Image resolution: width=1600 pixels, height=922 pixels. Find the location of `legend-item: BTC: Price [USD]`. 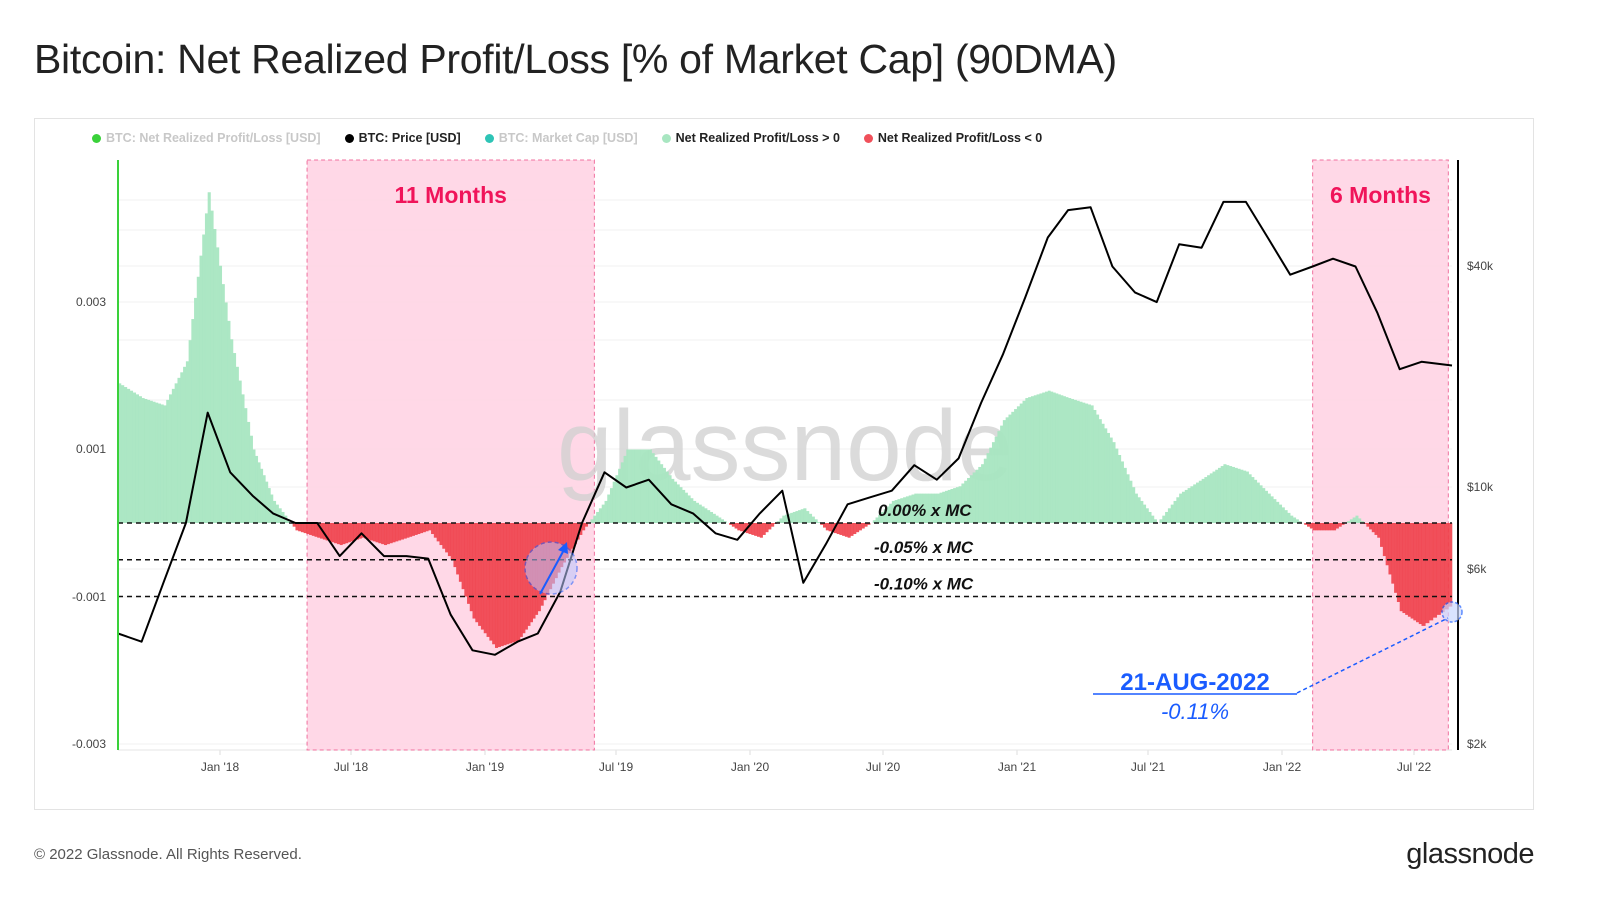

legend-item: BTC: Price [USD] is located at coordinates (402, 138).